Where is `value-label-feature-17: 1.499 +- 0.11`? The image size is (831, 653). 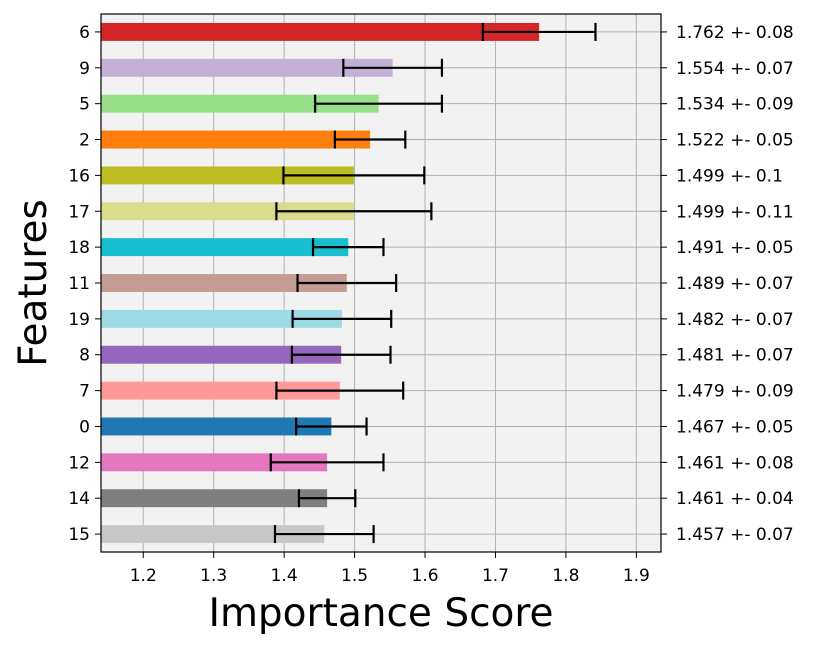
value-label-feature-17: 1.499 +- 0.11 is located at coordinates (735, 212).